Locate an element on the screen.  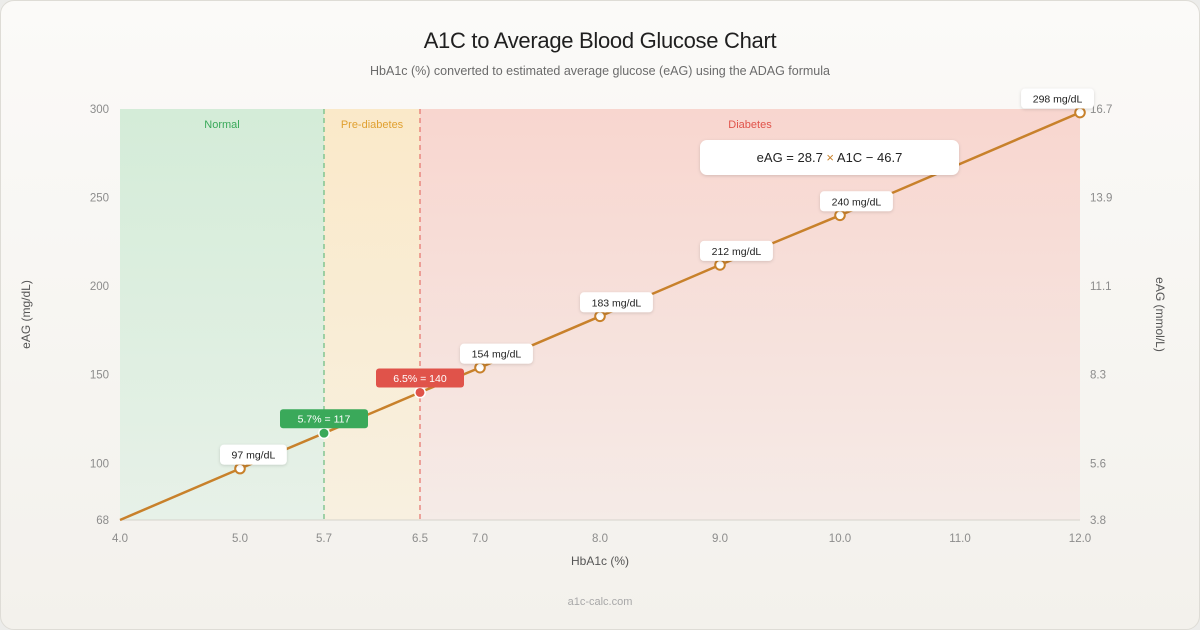
zone-pre-diabetes is located at coordinates (372, 314).